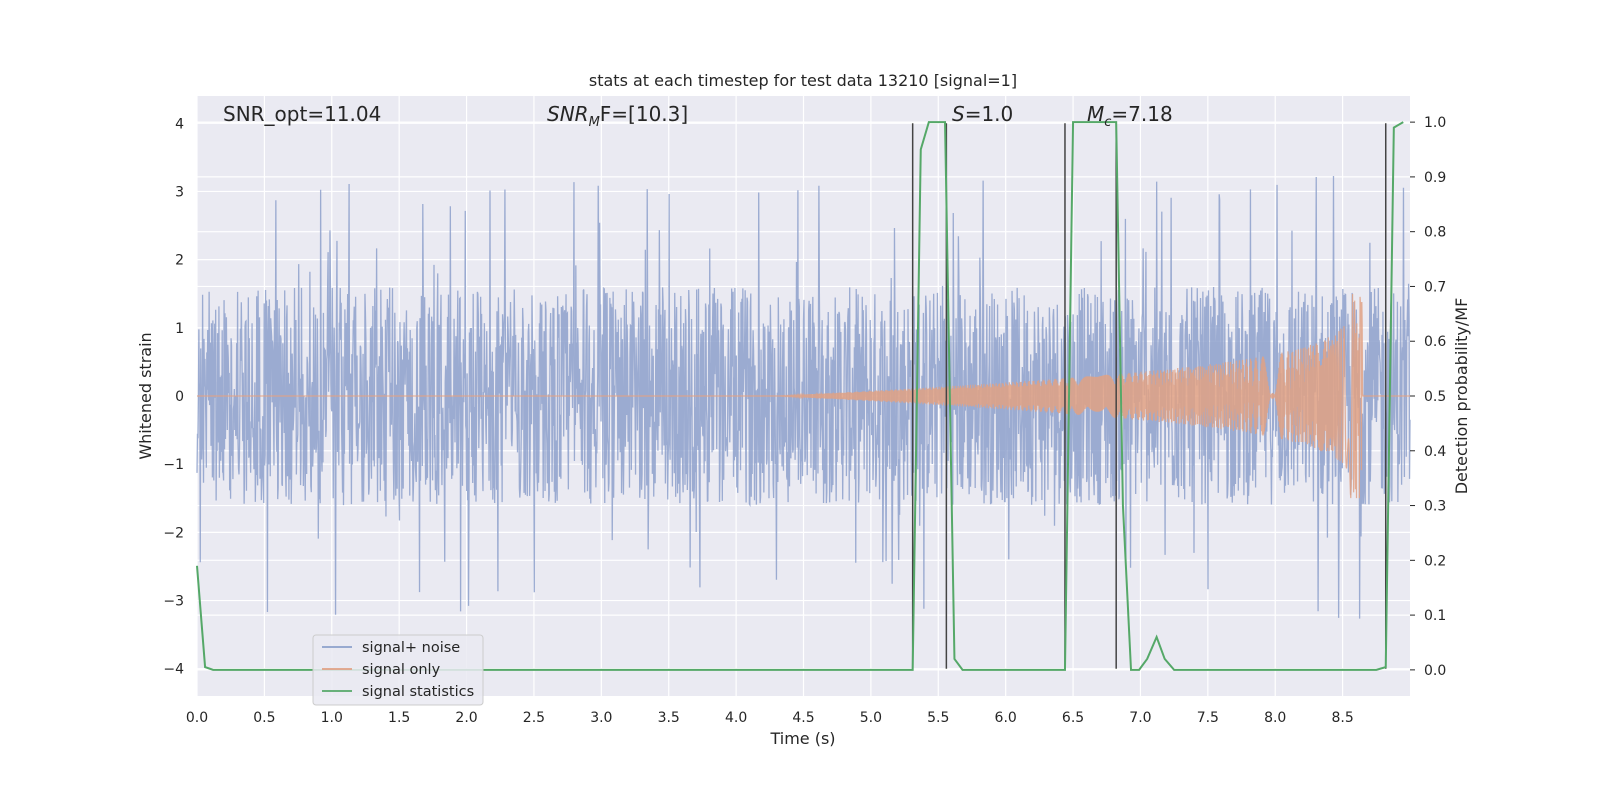 This screenshot has height=804, width=1600. Describe the element at coordinates (802, 738) in the screenshot. I see `x-axis-label: Time (s)` at that location.